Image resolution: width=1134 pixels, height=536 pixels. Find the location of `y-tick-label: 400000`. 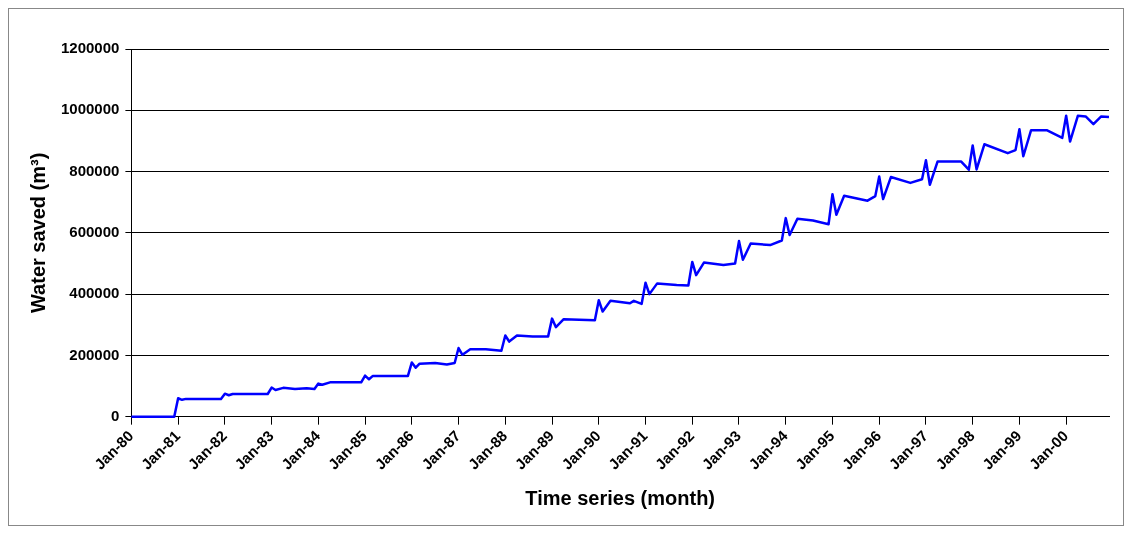

y-tick-label: 400000 is located at coordinates (94, 293).